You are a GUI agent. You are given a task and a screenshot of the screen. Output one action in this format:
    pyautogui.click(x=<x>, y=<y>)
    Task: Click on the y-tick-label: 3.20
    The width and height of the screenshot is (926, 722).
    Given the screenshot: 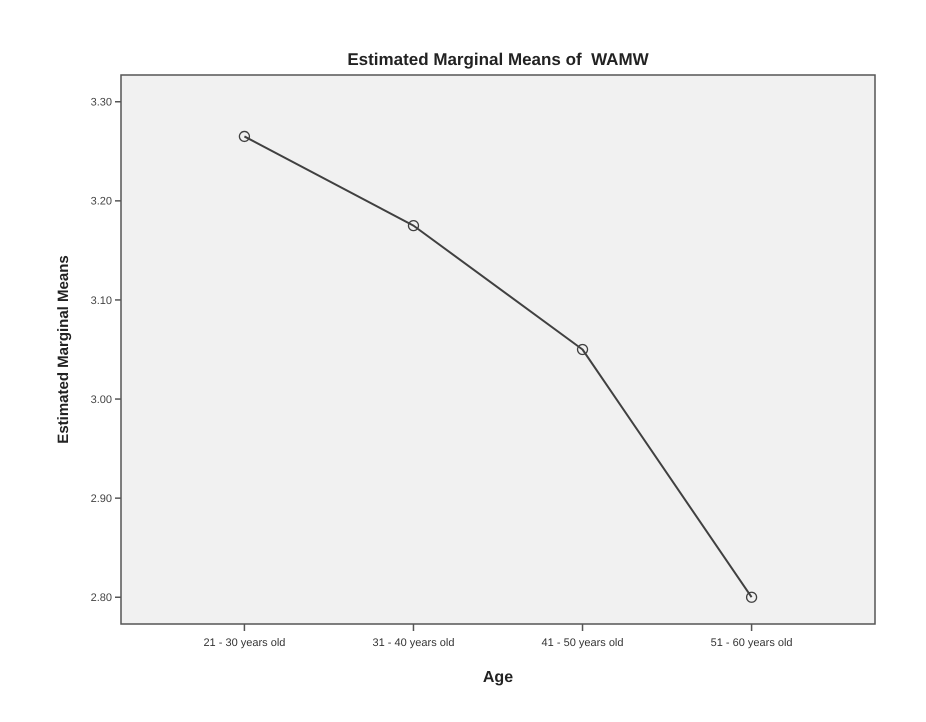 What is the action you would take?
    pyautogui.click(x=101, y=202)
    